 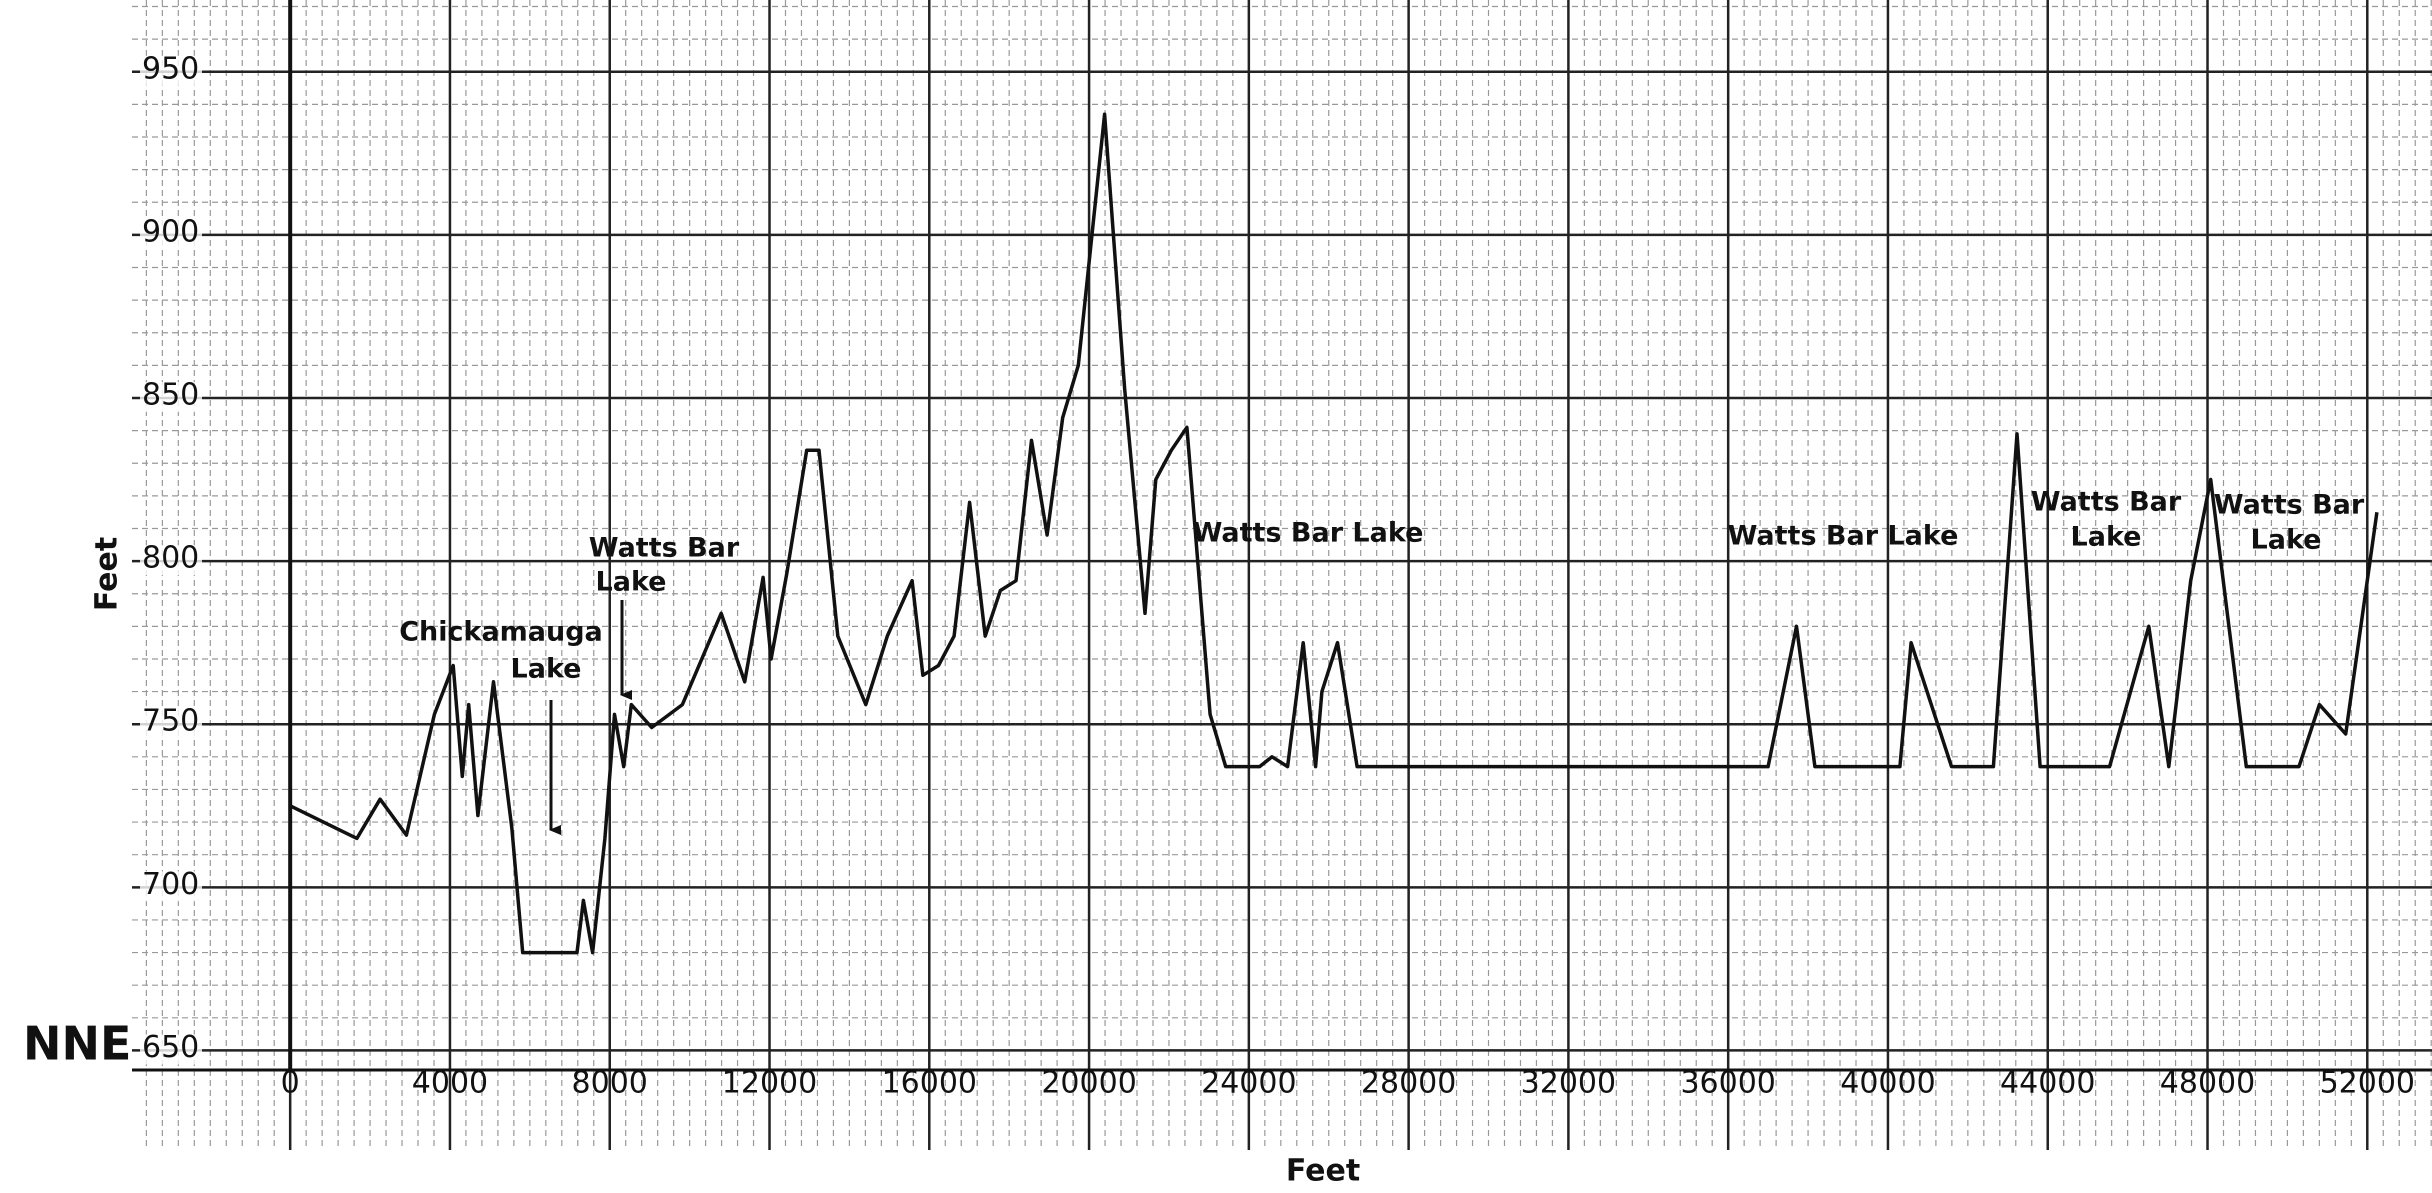 I want to click on y-tick-label: 650, so click(x=170, y=1047).